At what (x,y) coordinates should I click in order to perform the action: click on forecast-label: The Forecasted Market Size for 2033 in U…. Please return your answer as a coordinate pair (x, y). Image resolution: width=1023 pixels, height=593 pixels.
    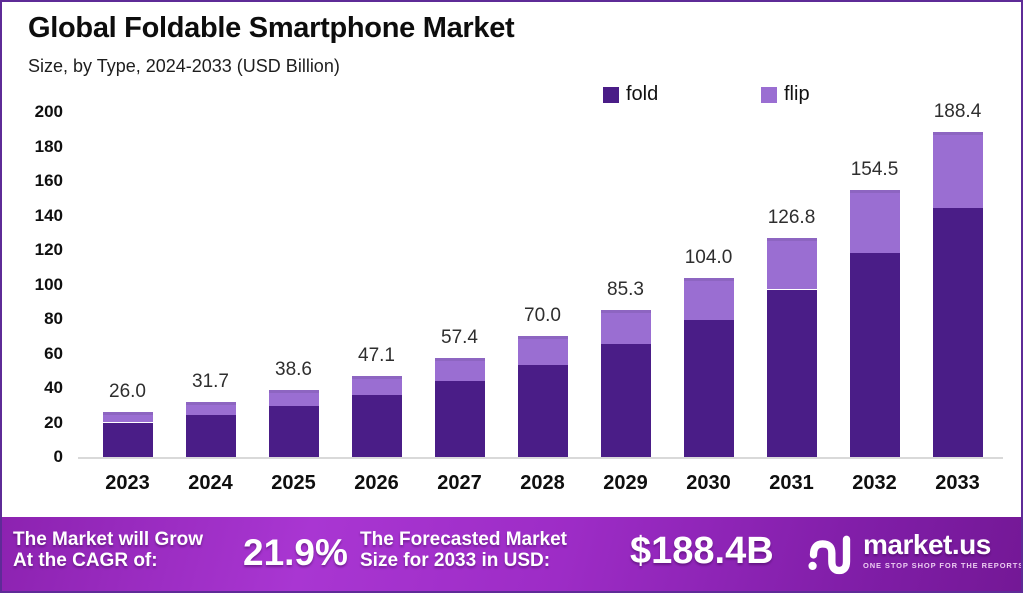
    Looking at the image, I should click on (463, 550).